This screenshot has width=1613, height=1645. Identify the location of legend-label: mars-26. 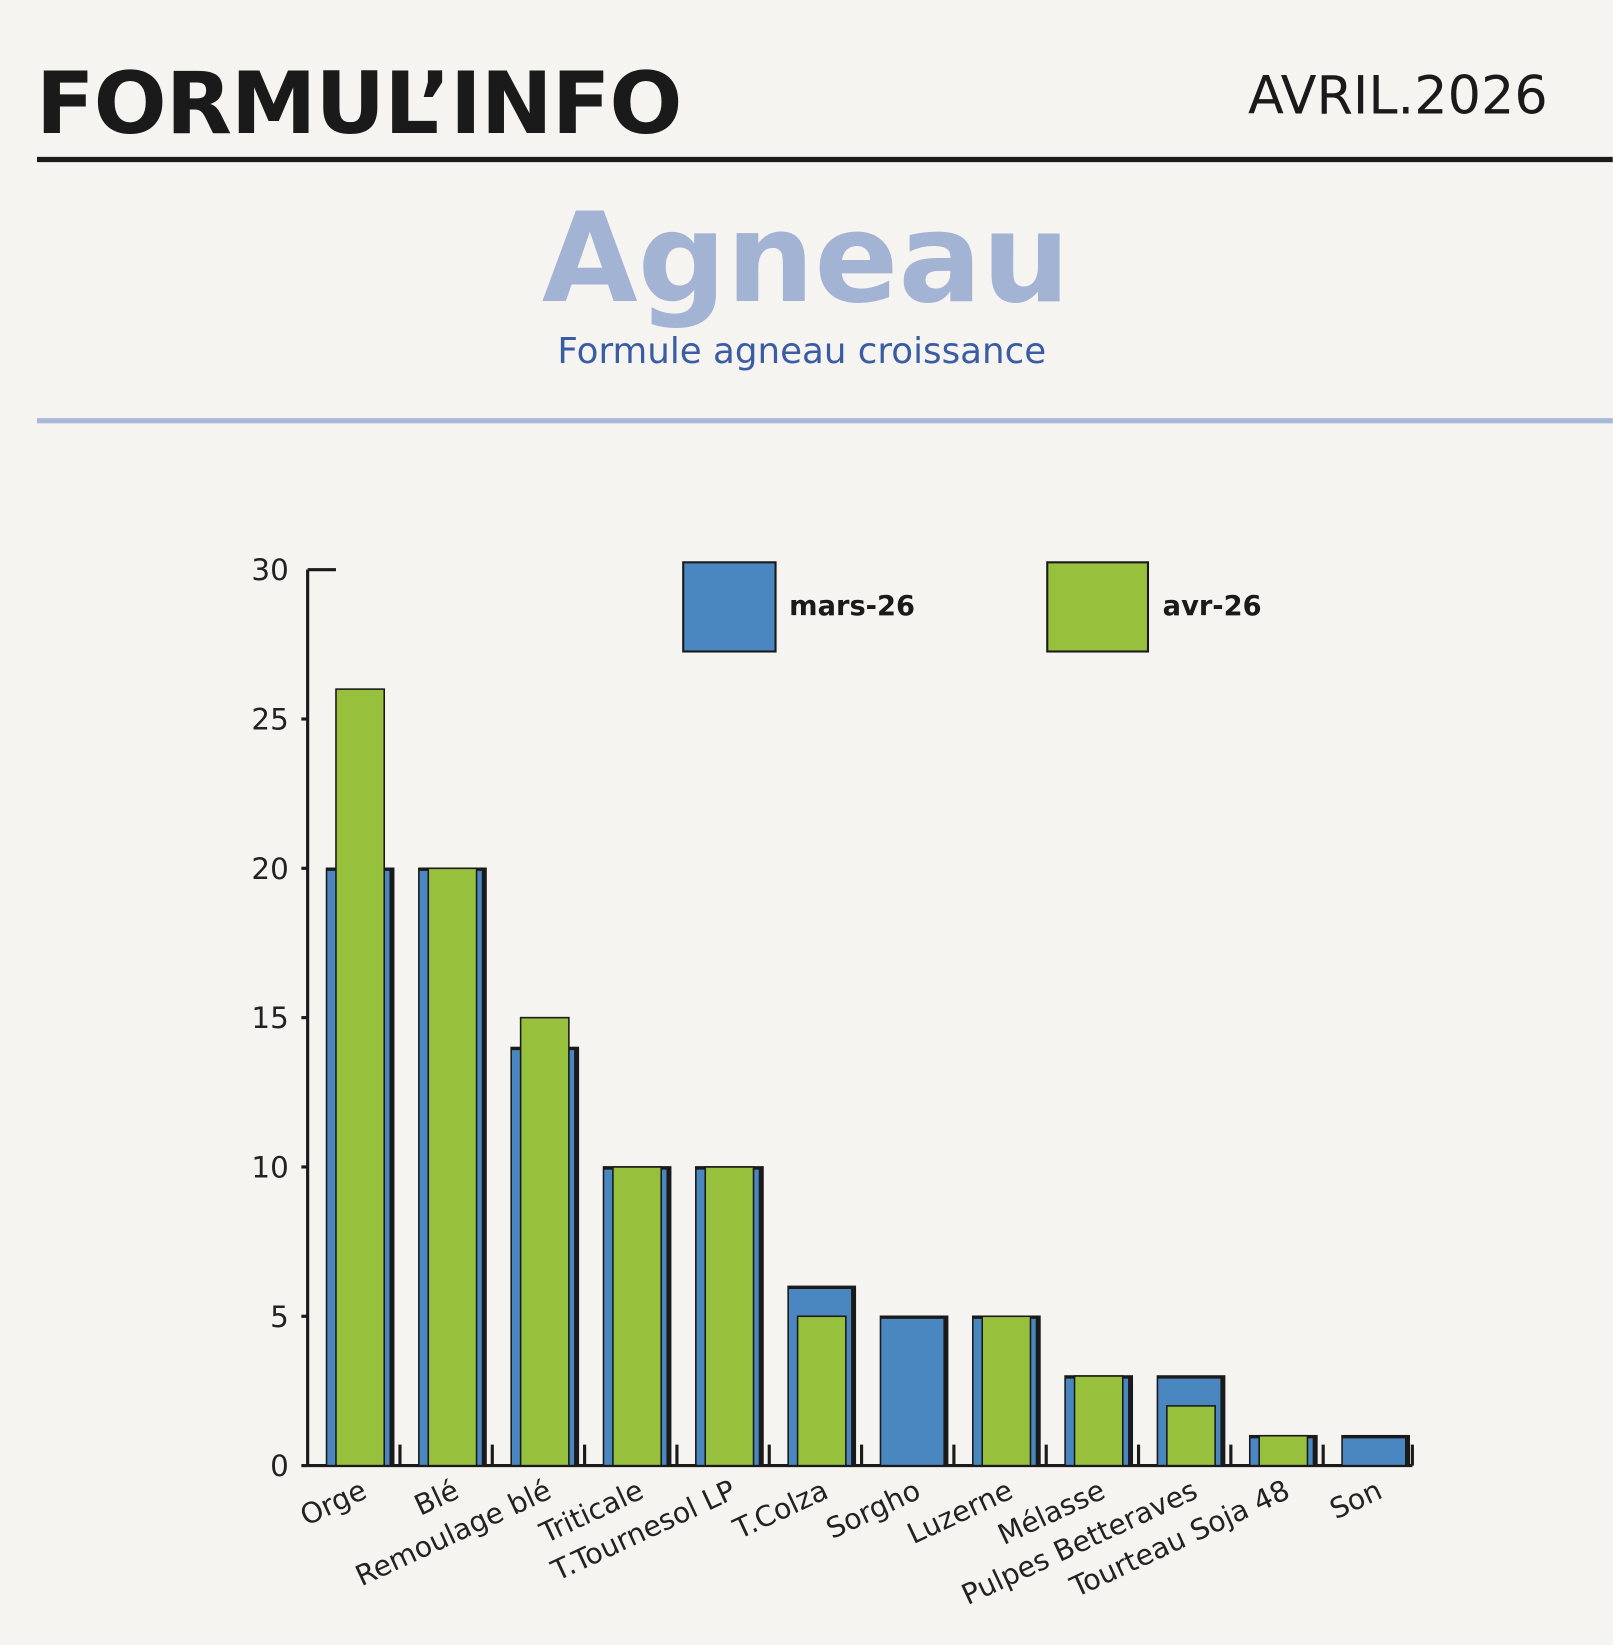
(852, 606).